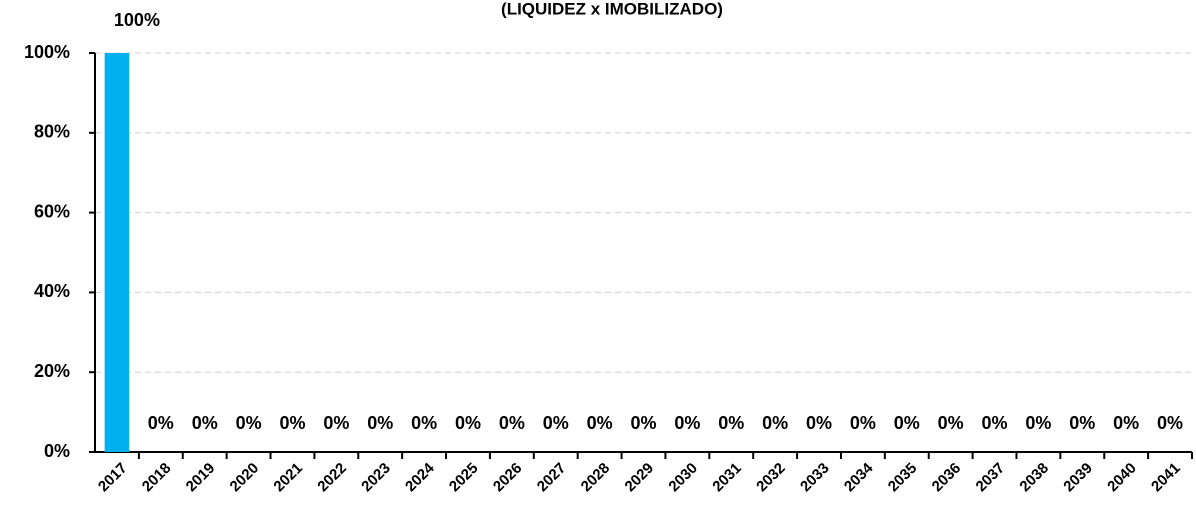 This screenshot has height=519, width=1196. I want to click on x-tick-label: 2029, so click(640, 478).